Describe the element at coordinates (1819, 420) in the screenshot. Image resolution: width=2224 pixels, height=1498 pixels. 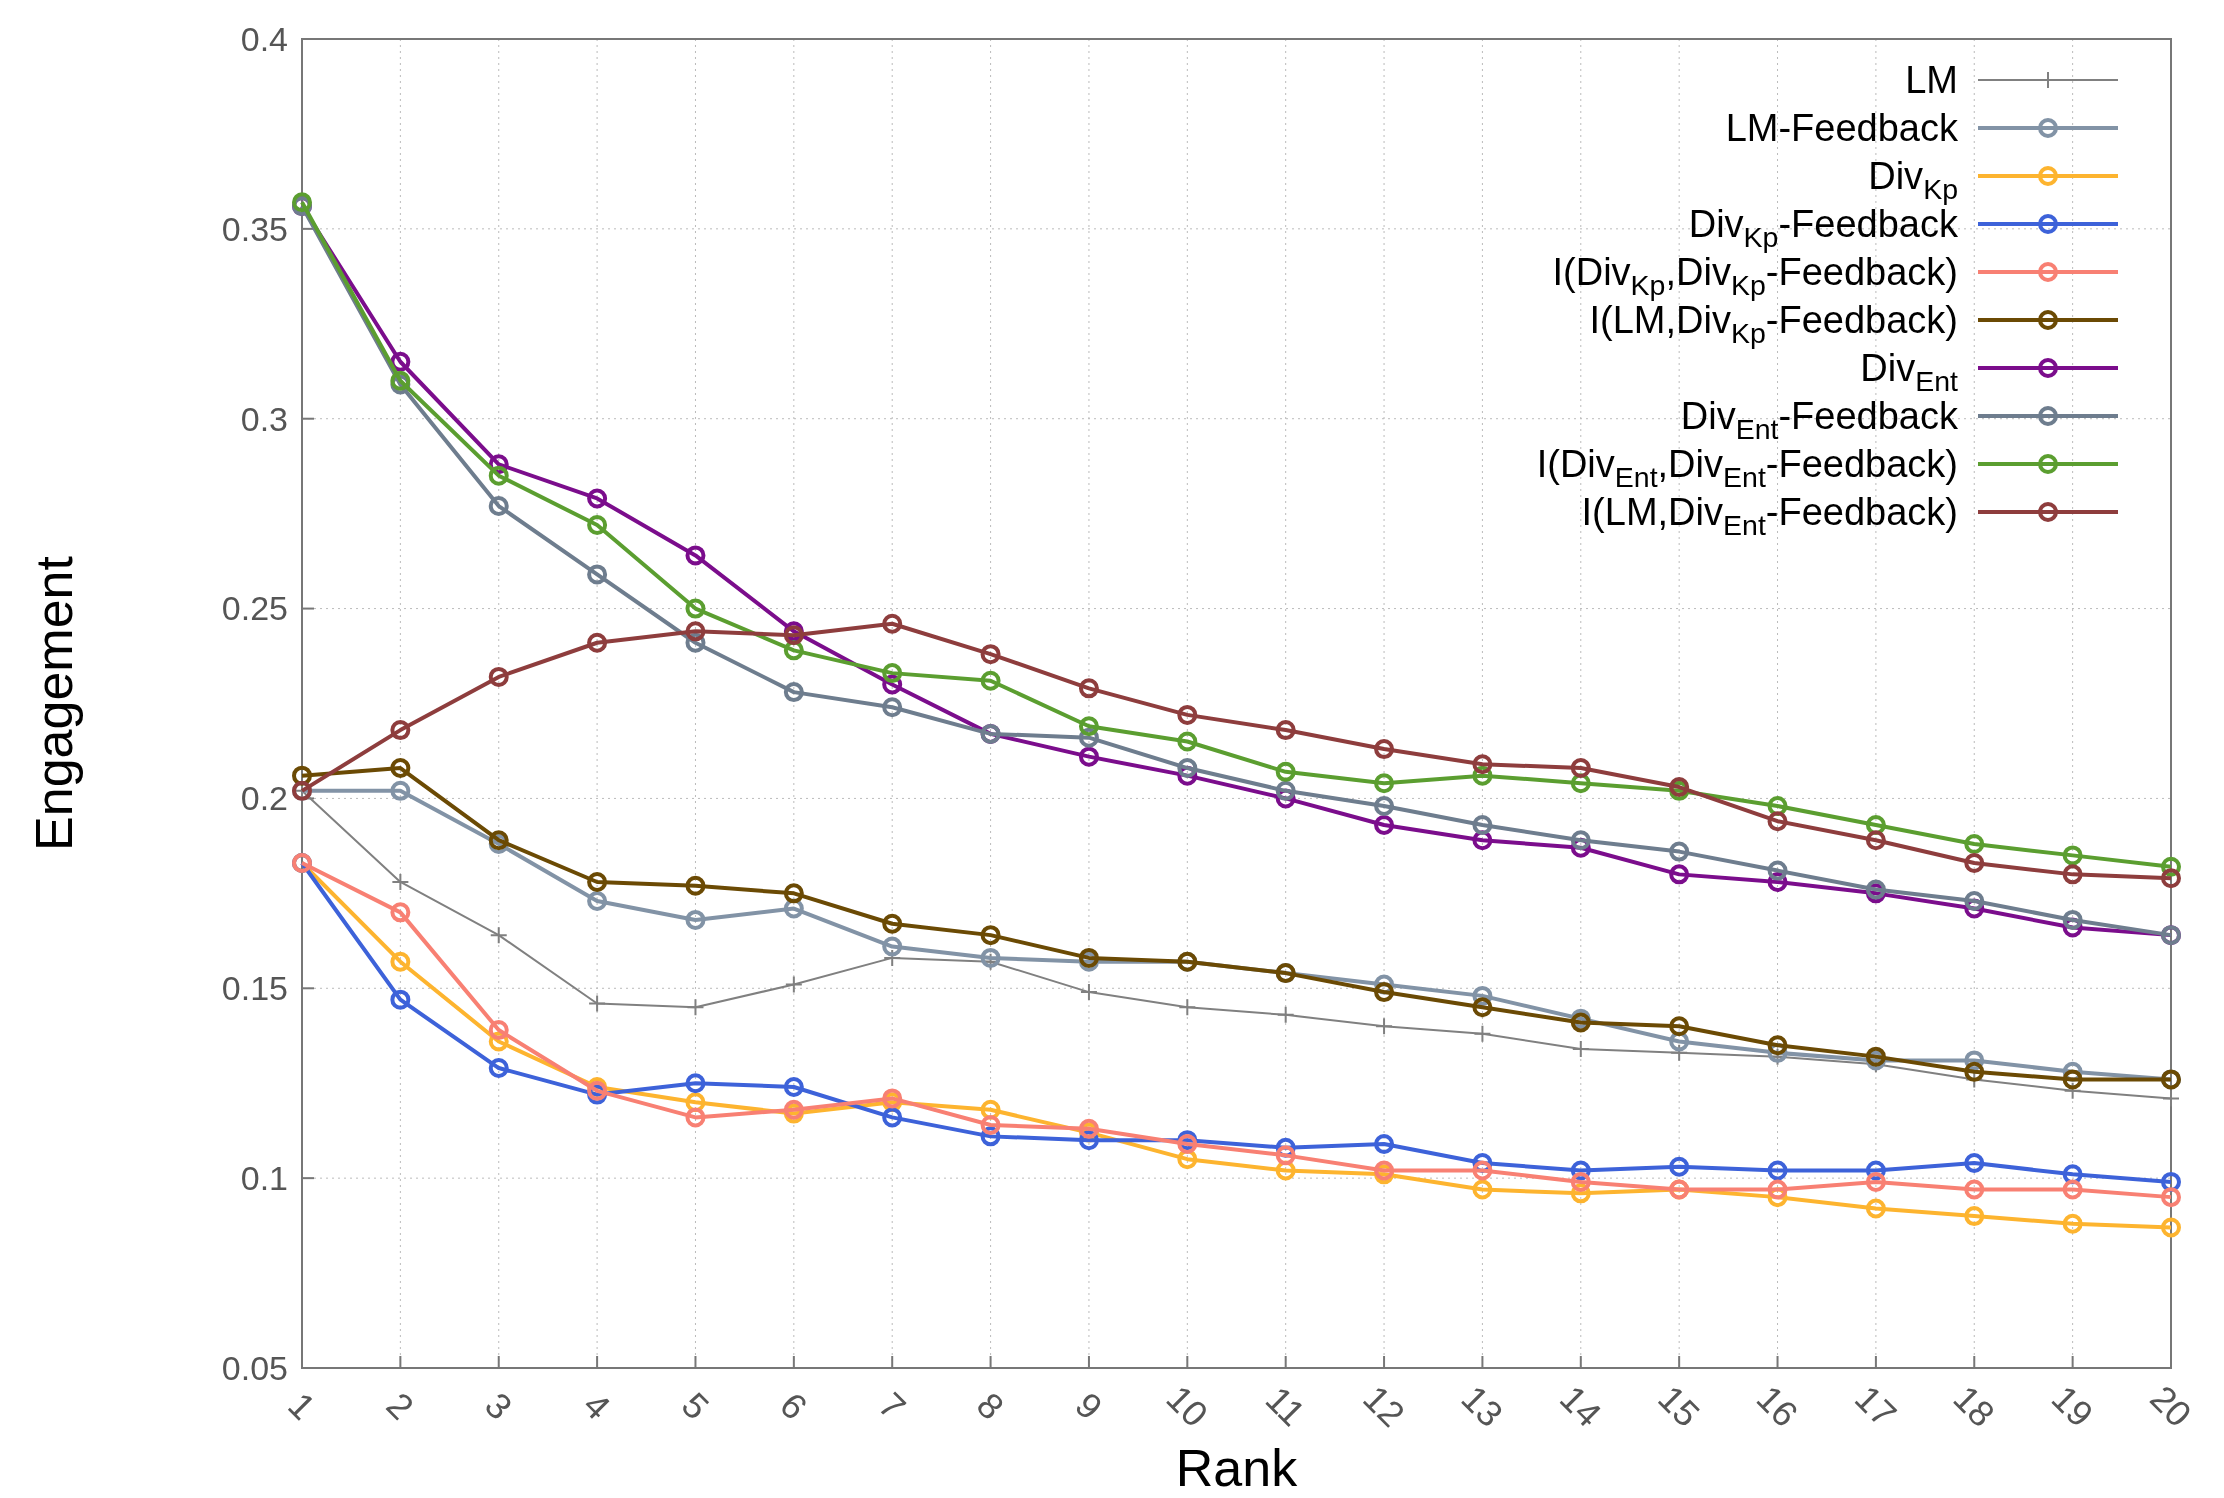
I see `legend-label: Div$_{Ent}$-Feedback` at that location.